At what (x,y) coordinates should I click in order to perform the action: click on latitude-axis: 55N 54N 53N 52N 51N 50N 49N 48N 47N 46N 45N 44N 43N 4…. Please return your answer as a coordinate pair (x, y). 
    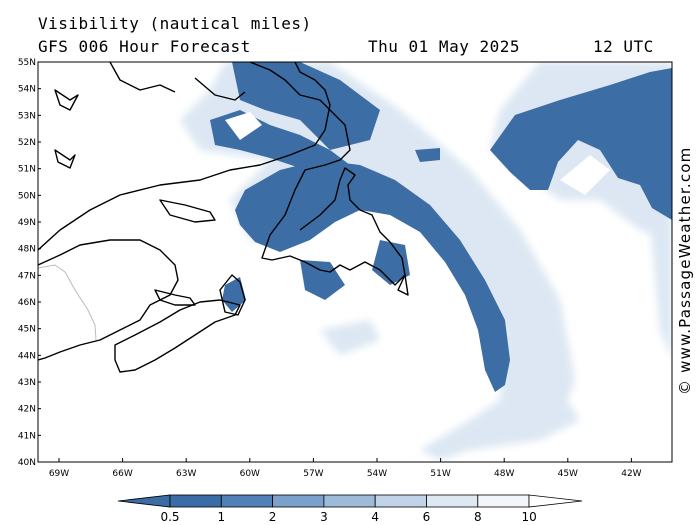
    Looking at the image, I should click on (29, 263).